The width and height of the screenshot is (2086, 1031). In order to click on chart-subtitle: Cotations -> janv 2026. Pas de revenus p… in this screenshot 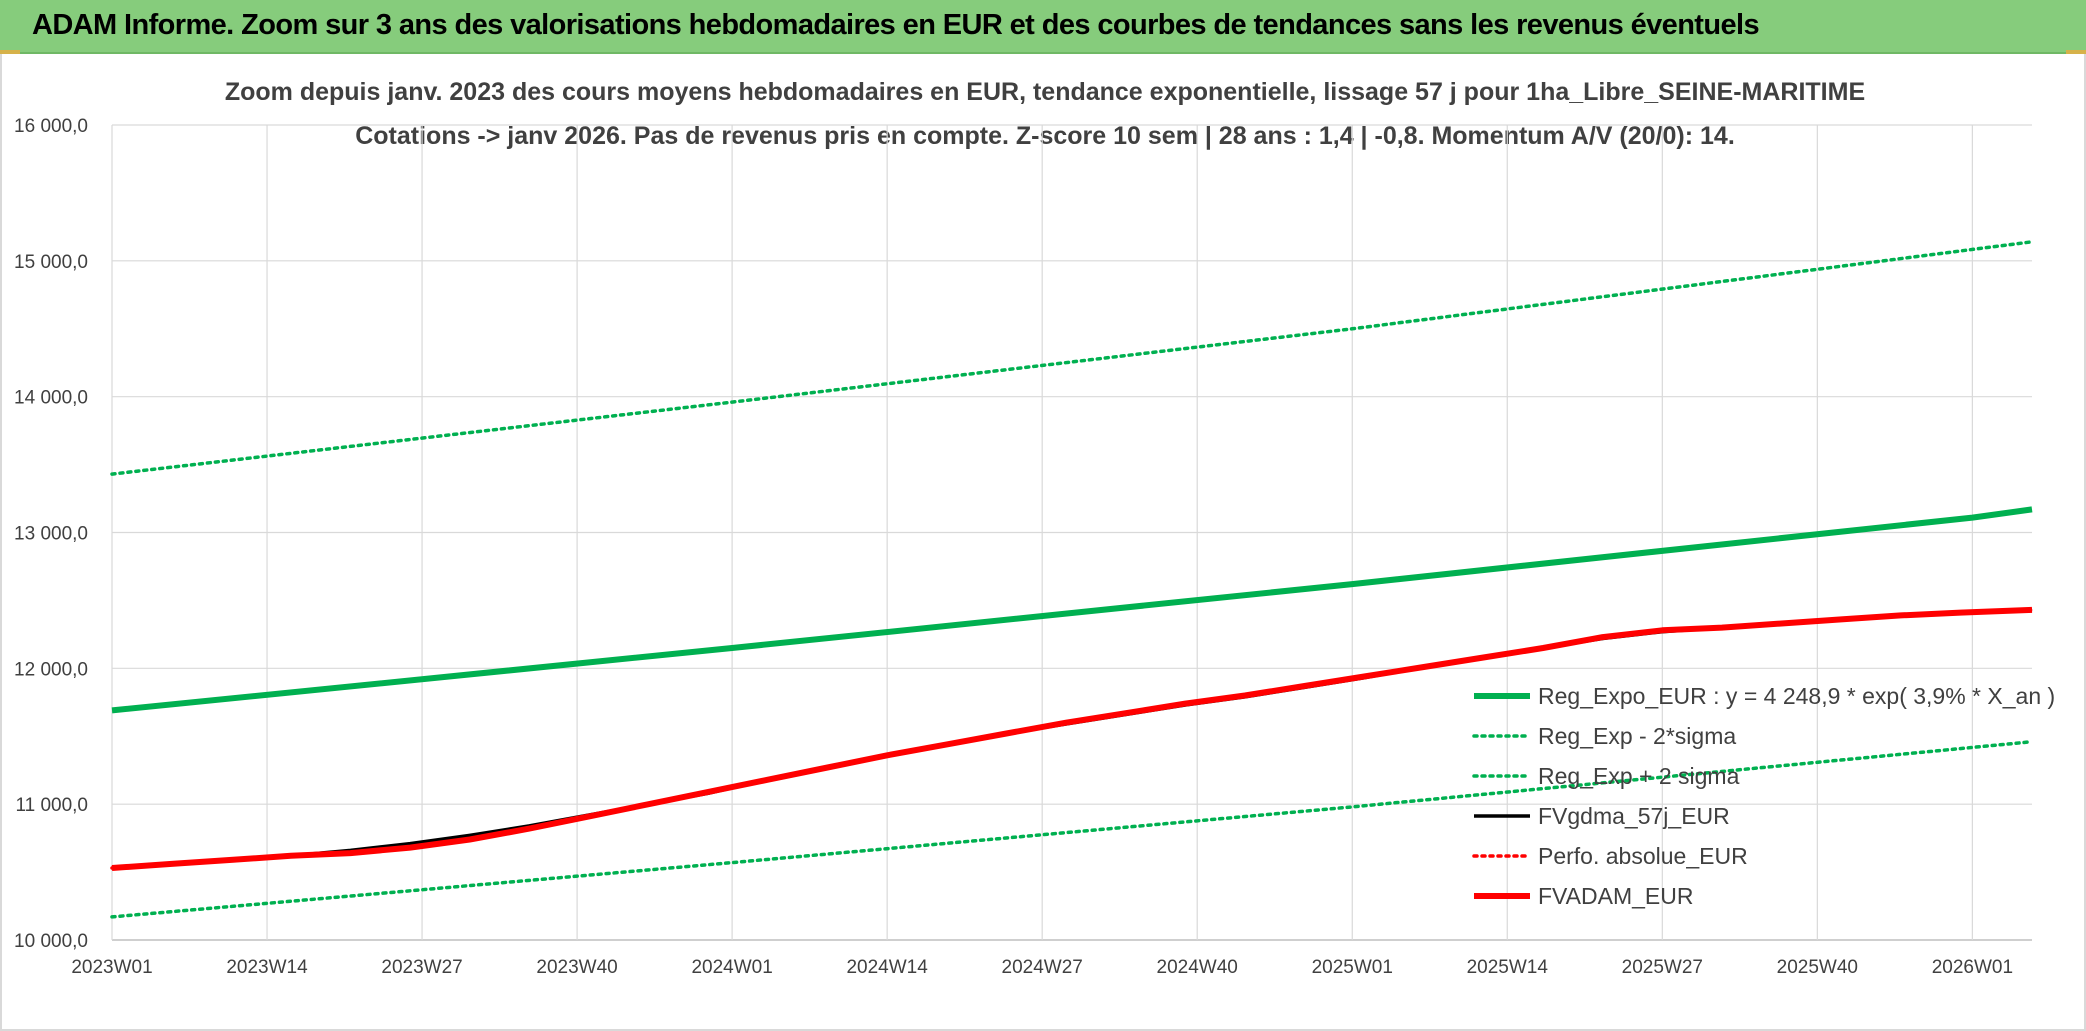, I will do `click(1045, 136)`.